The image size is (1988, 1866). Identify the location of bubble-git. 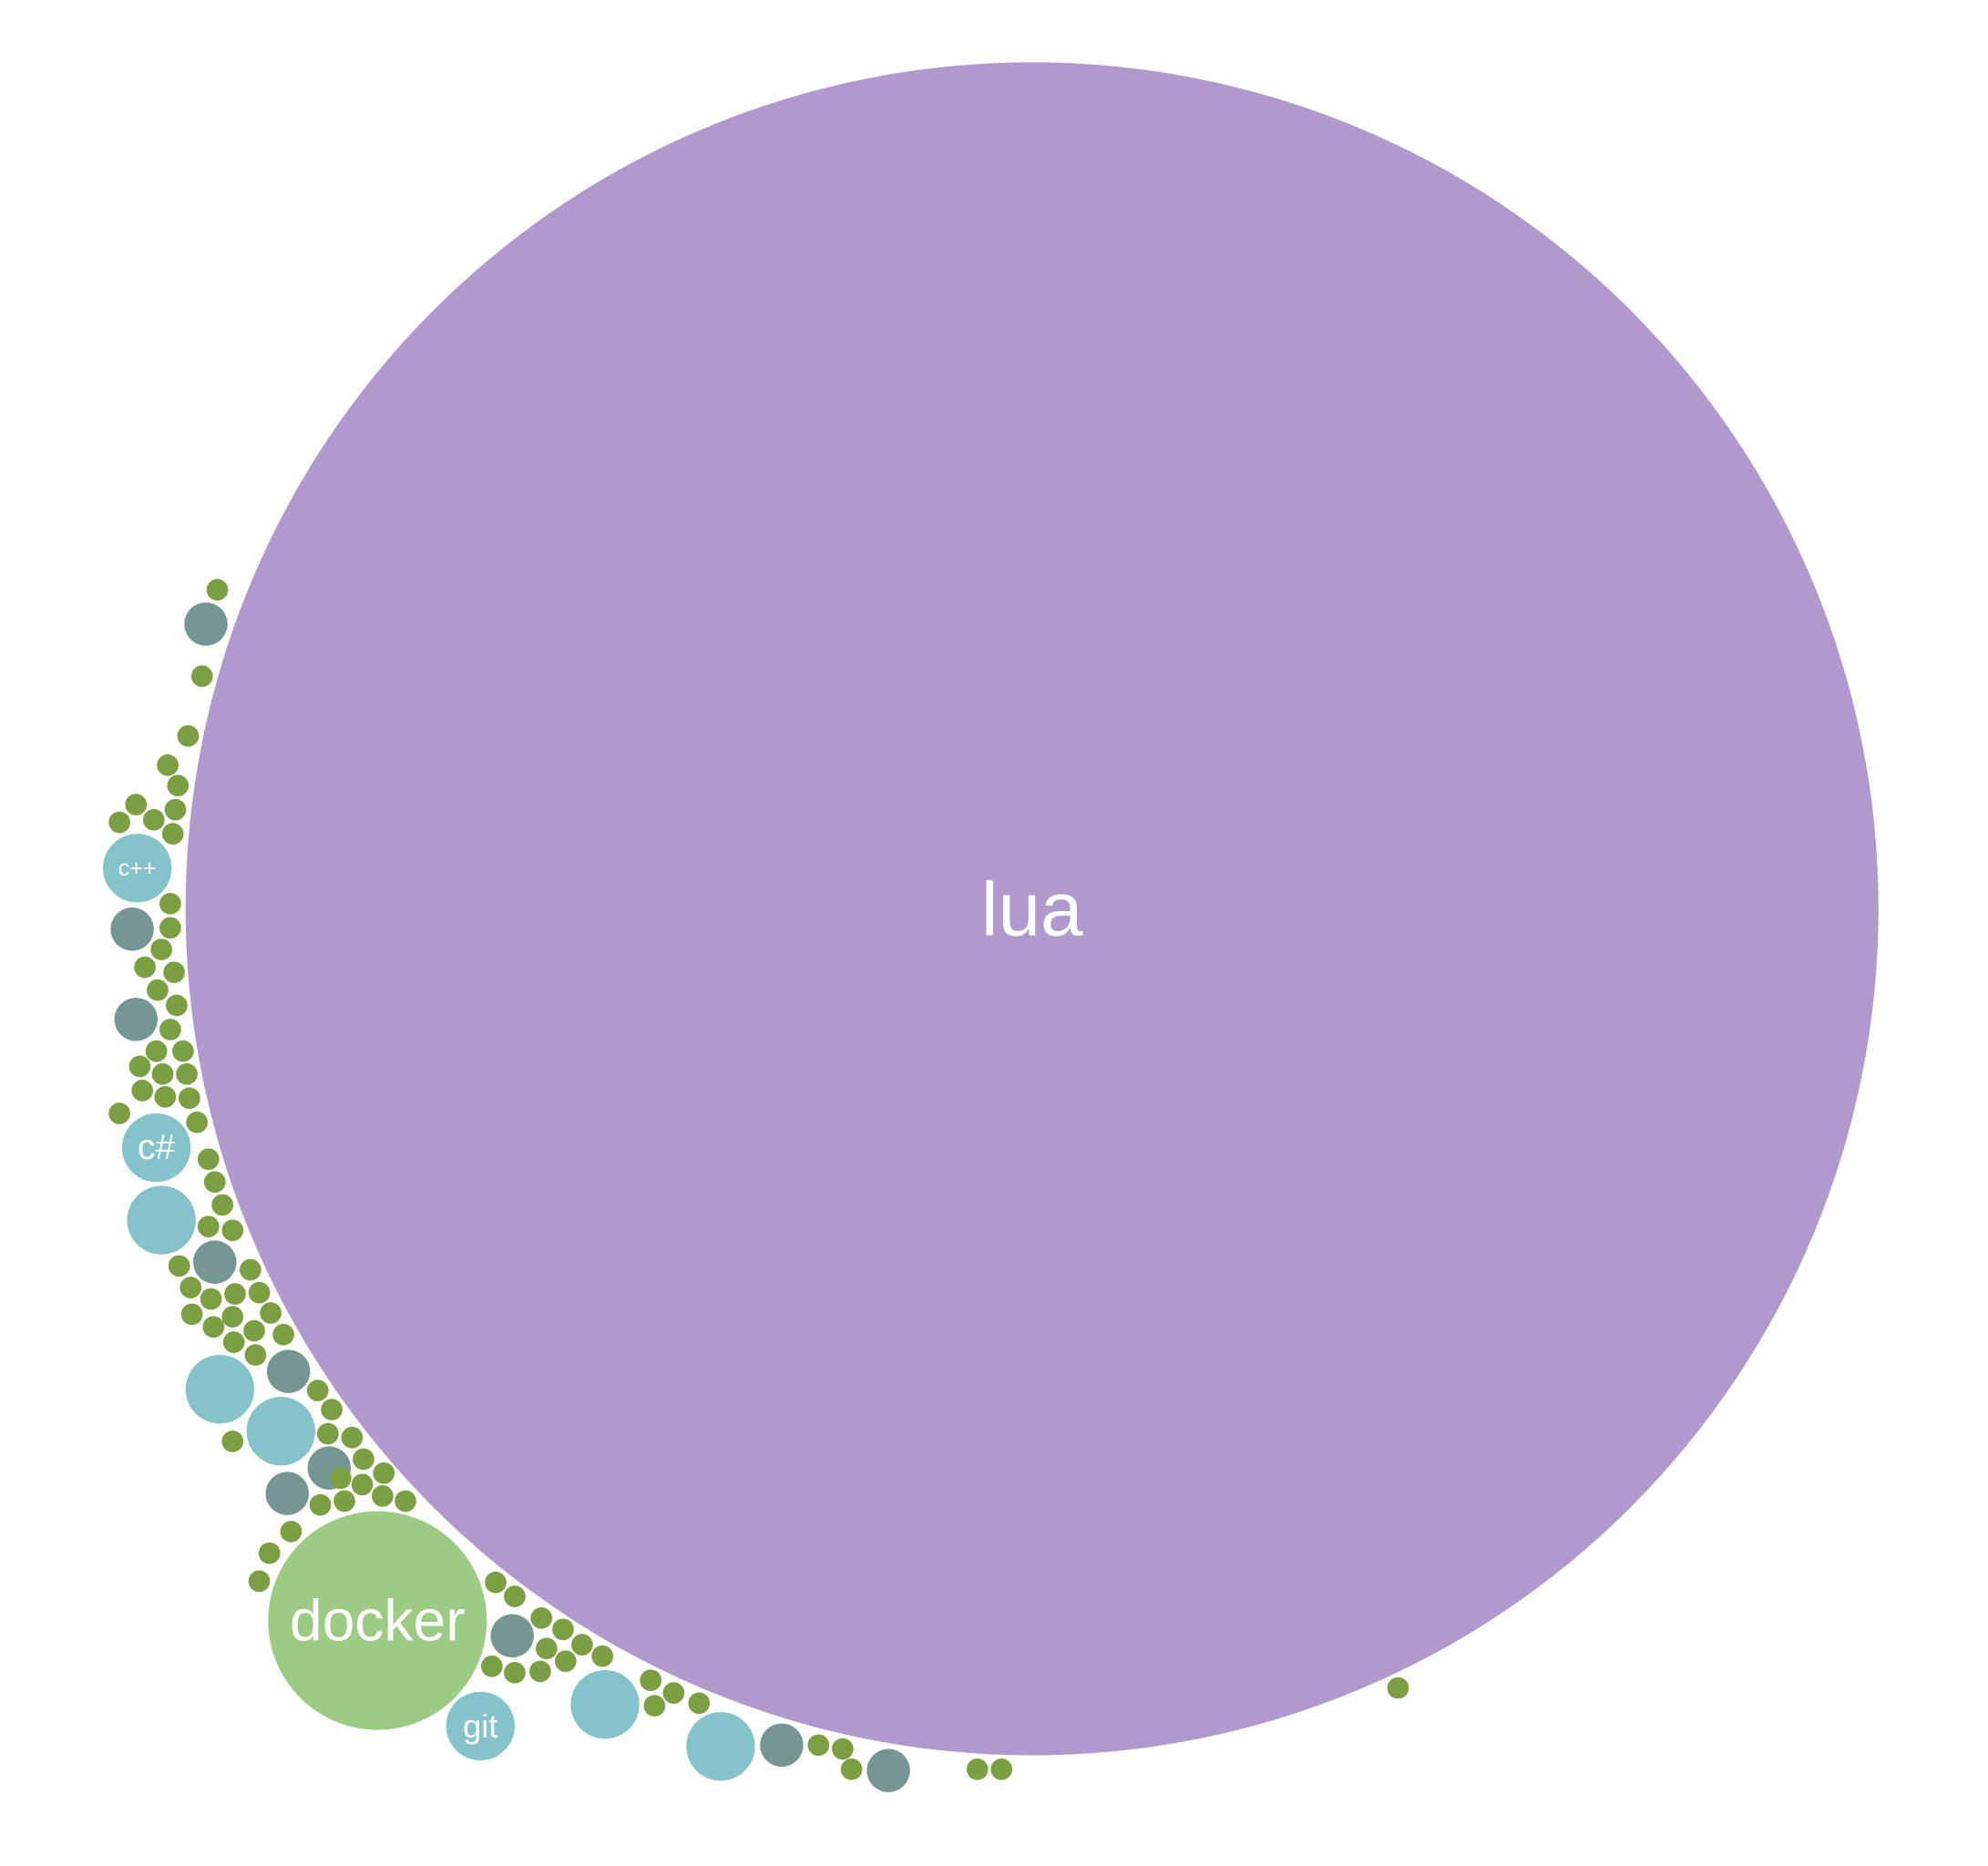
(480, 1726).